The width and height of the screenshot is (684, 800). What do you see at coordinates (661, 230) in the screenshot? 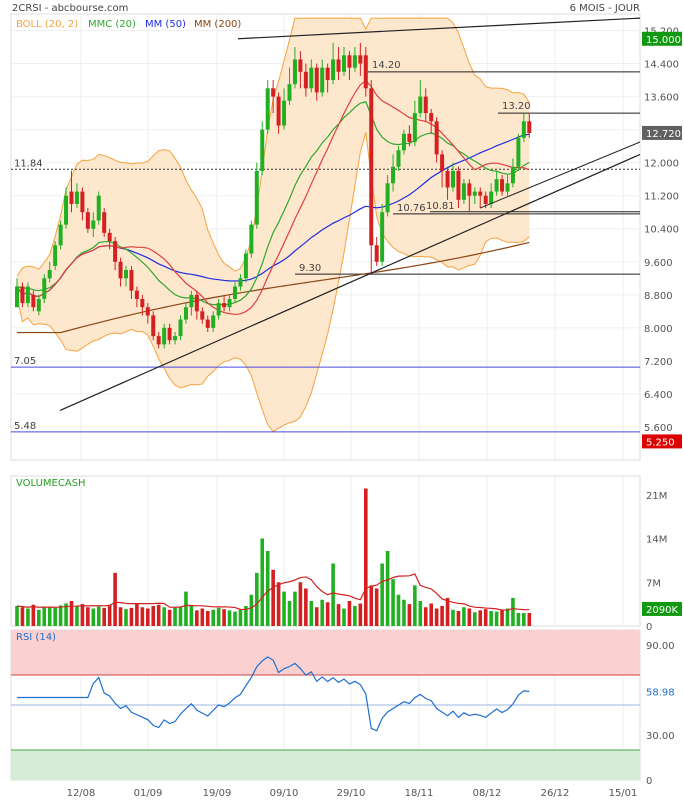
I see `price-tick: 10.400` at bounding box center [661, 230].